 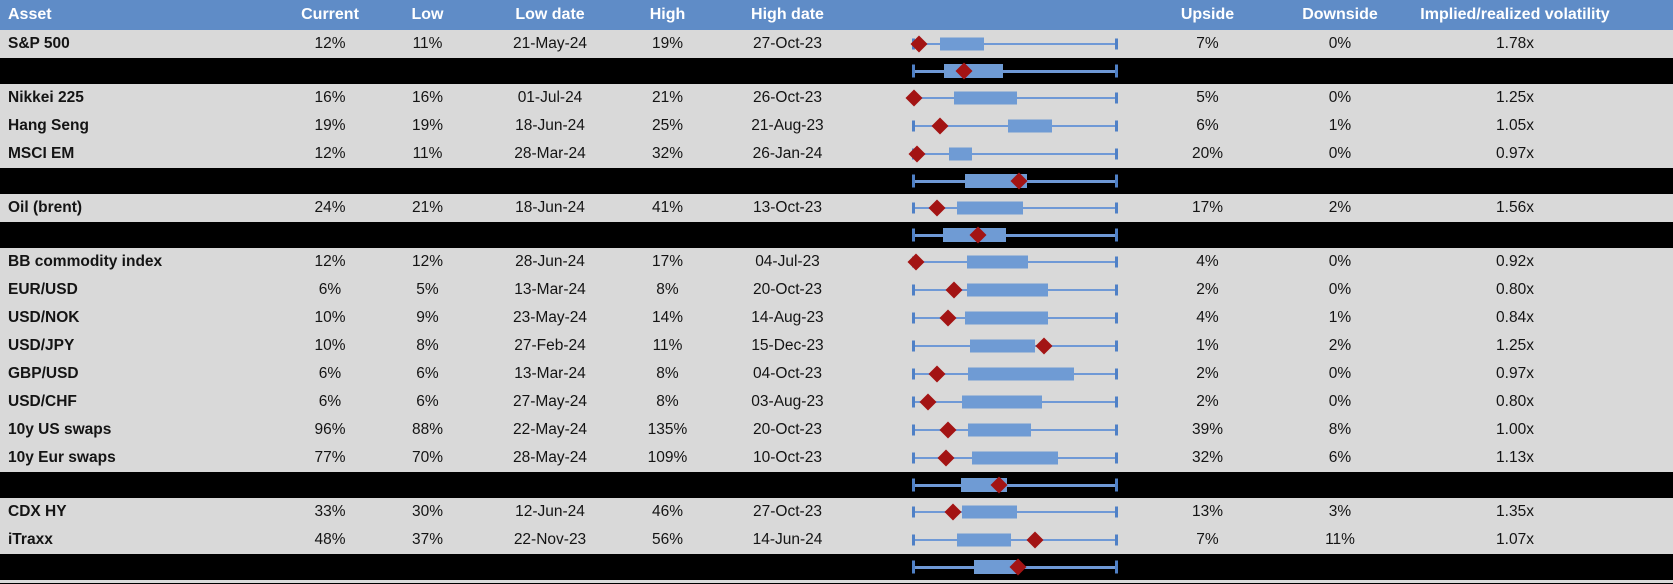 What do you see at coordinates (550, 401) in the screenshot?
I see `low_date-cell: 27-May-24` at bounding box center [550, 401].